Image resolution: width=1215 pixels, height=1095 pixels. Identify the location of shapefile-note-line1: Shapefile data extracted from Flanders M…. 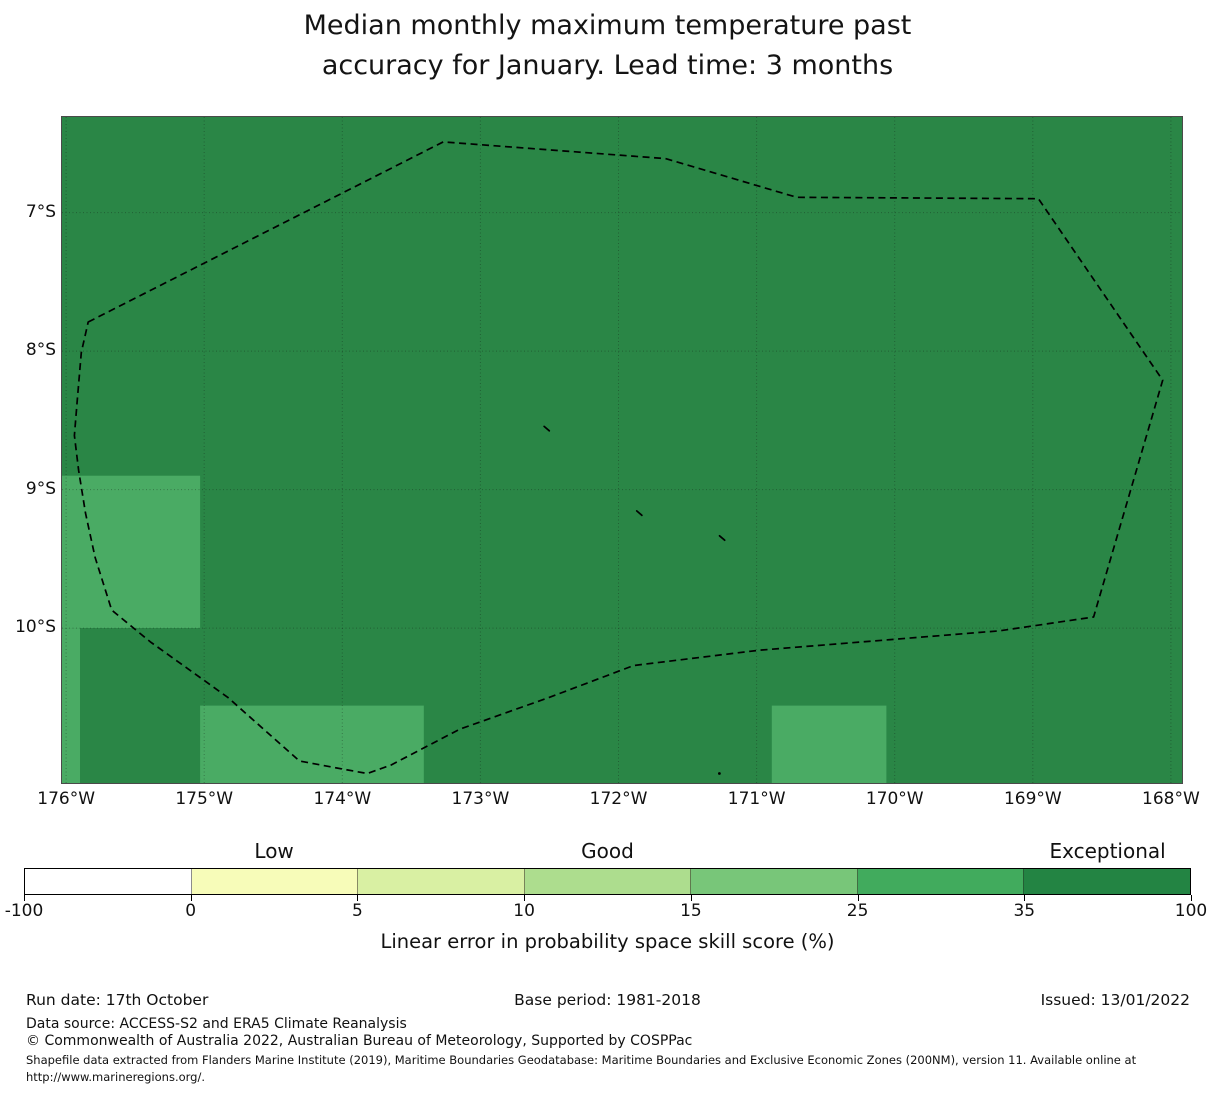
(581, 1060).